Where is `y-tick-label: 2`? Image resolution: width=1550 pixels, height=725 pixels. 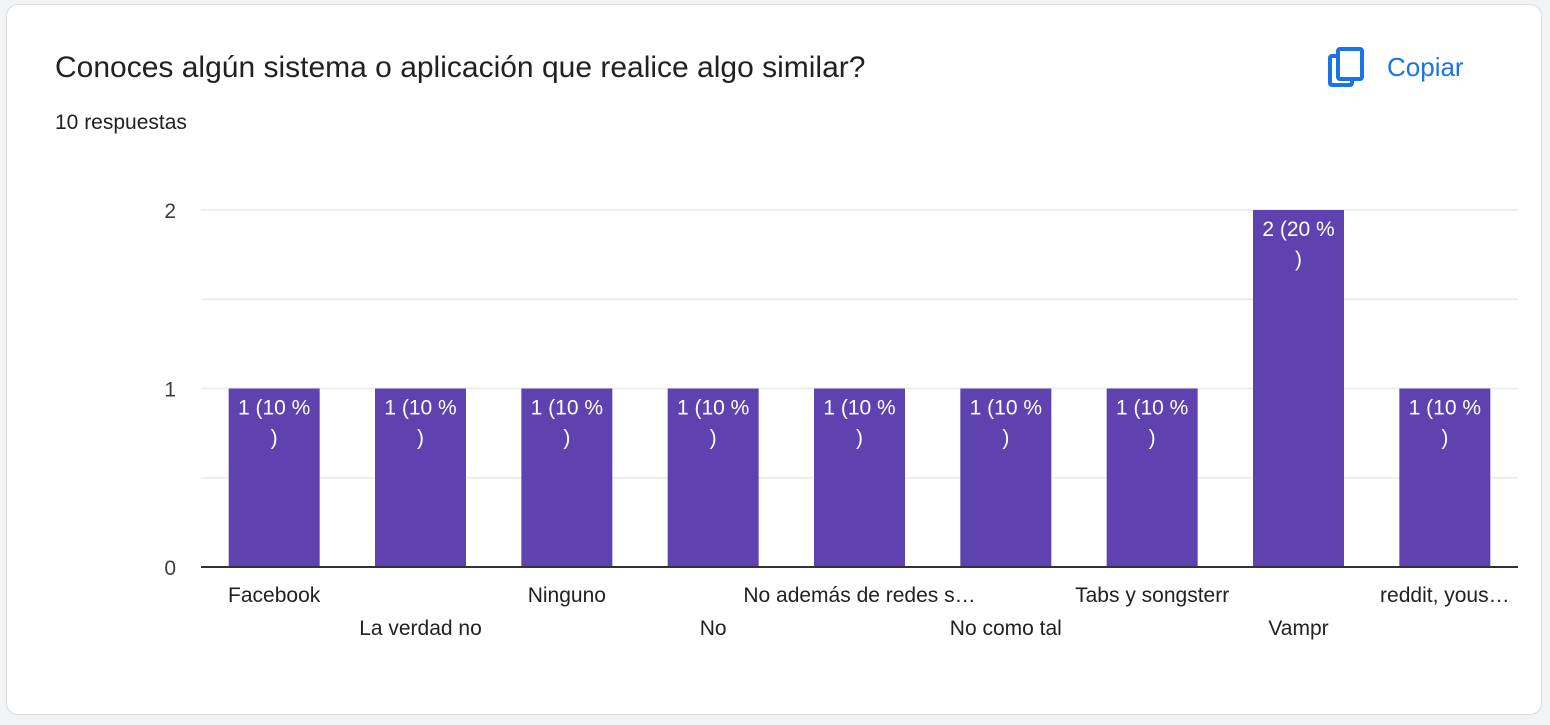 y-tick-label: 2 is located at coordinates (170, 211).